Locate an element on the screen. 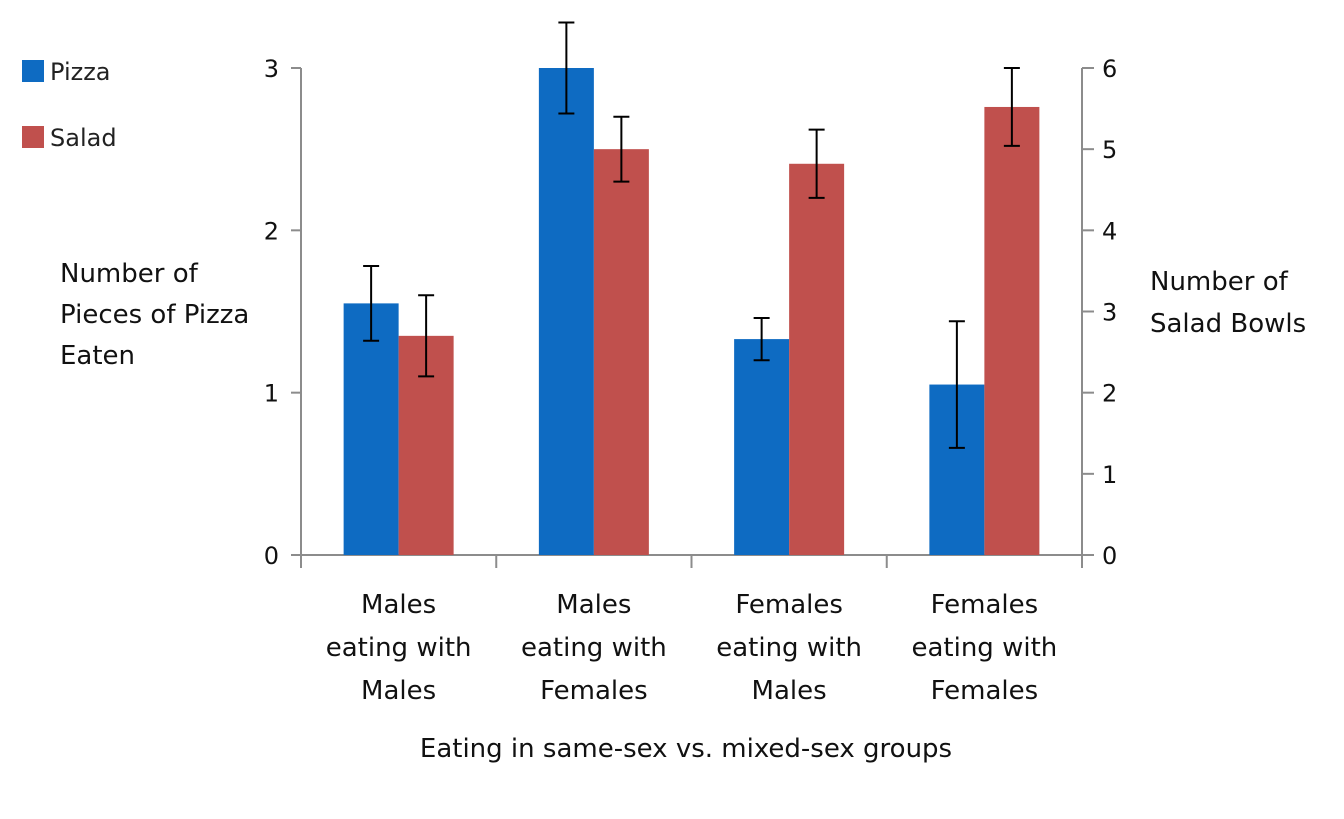 Image resolution: width=1344 pixels, height=819 pixels. y-axis-right-title-line: Number of is located at coordinates (1219, 282).